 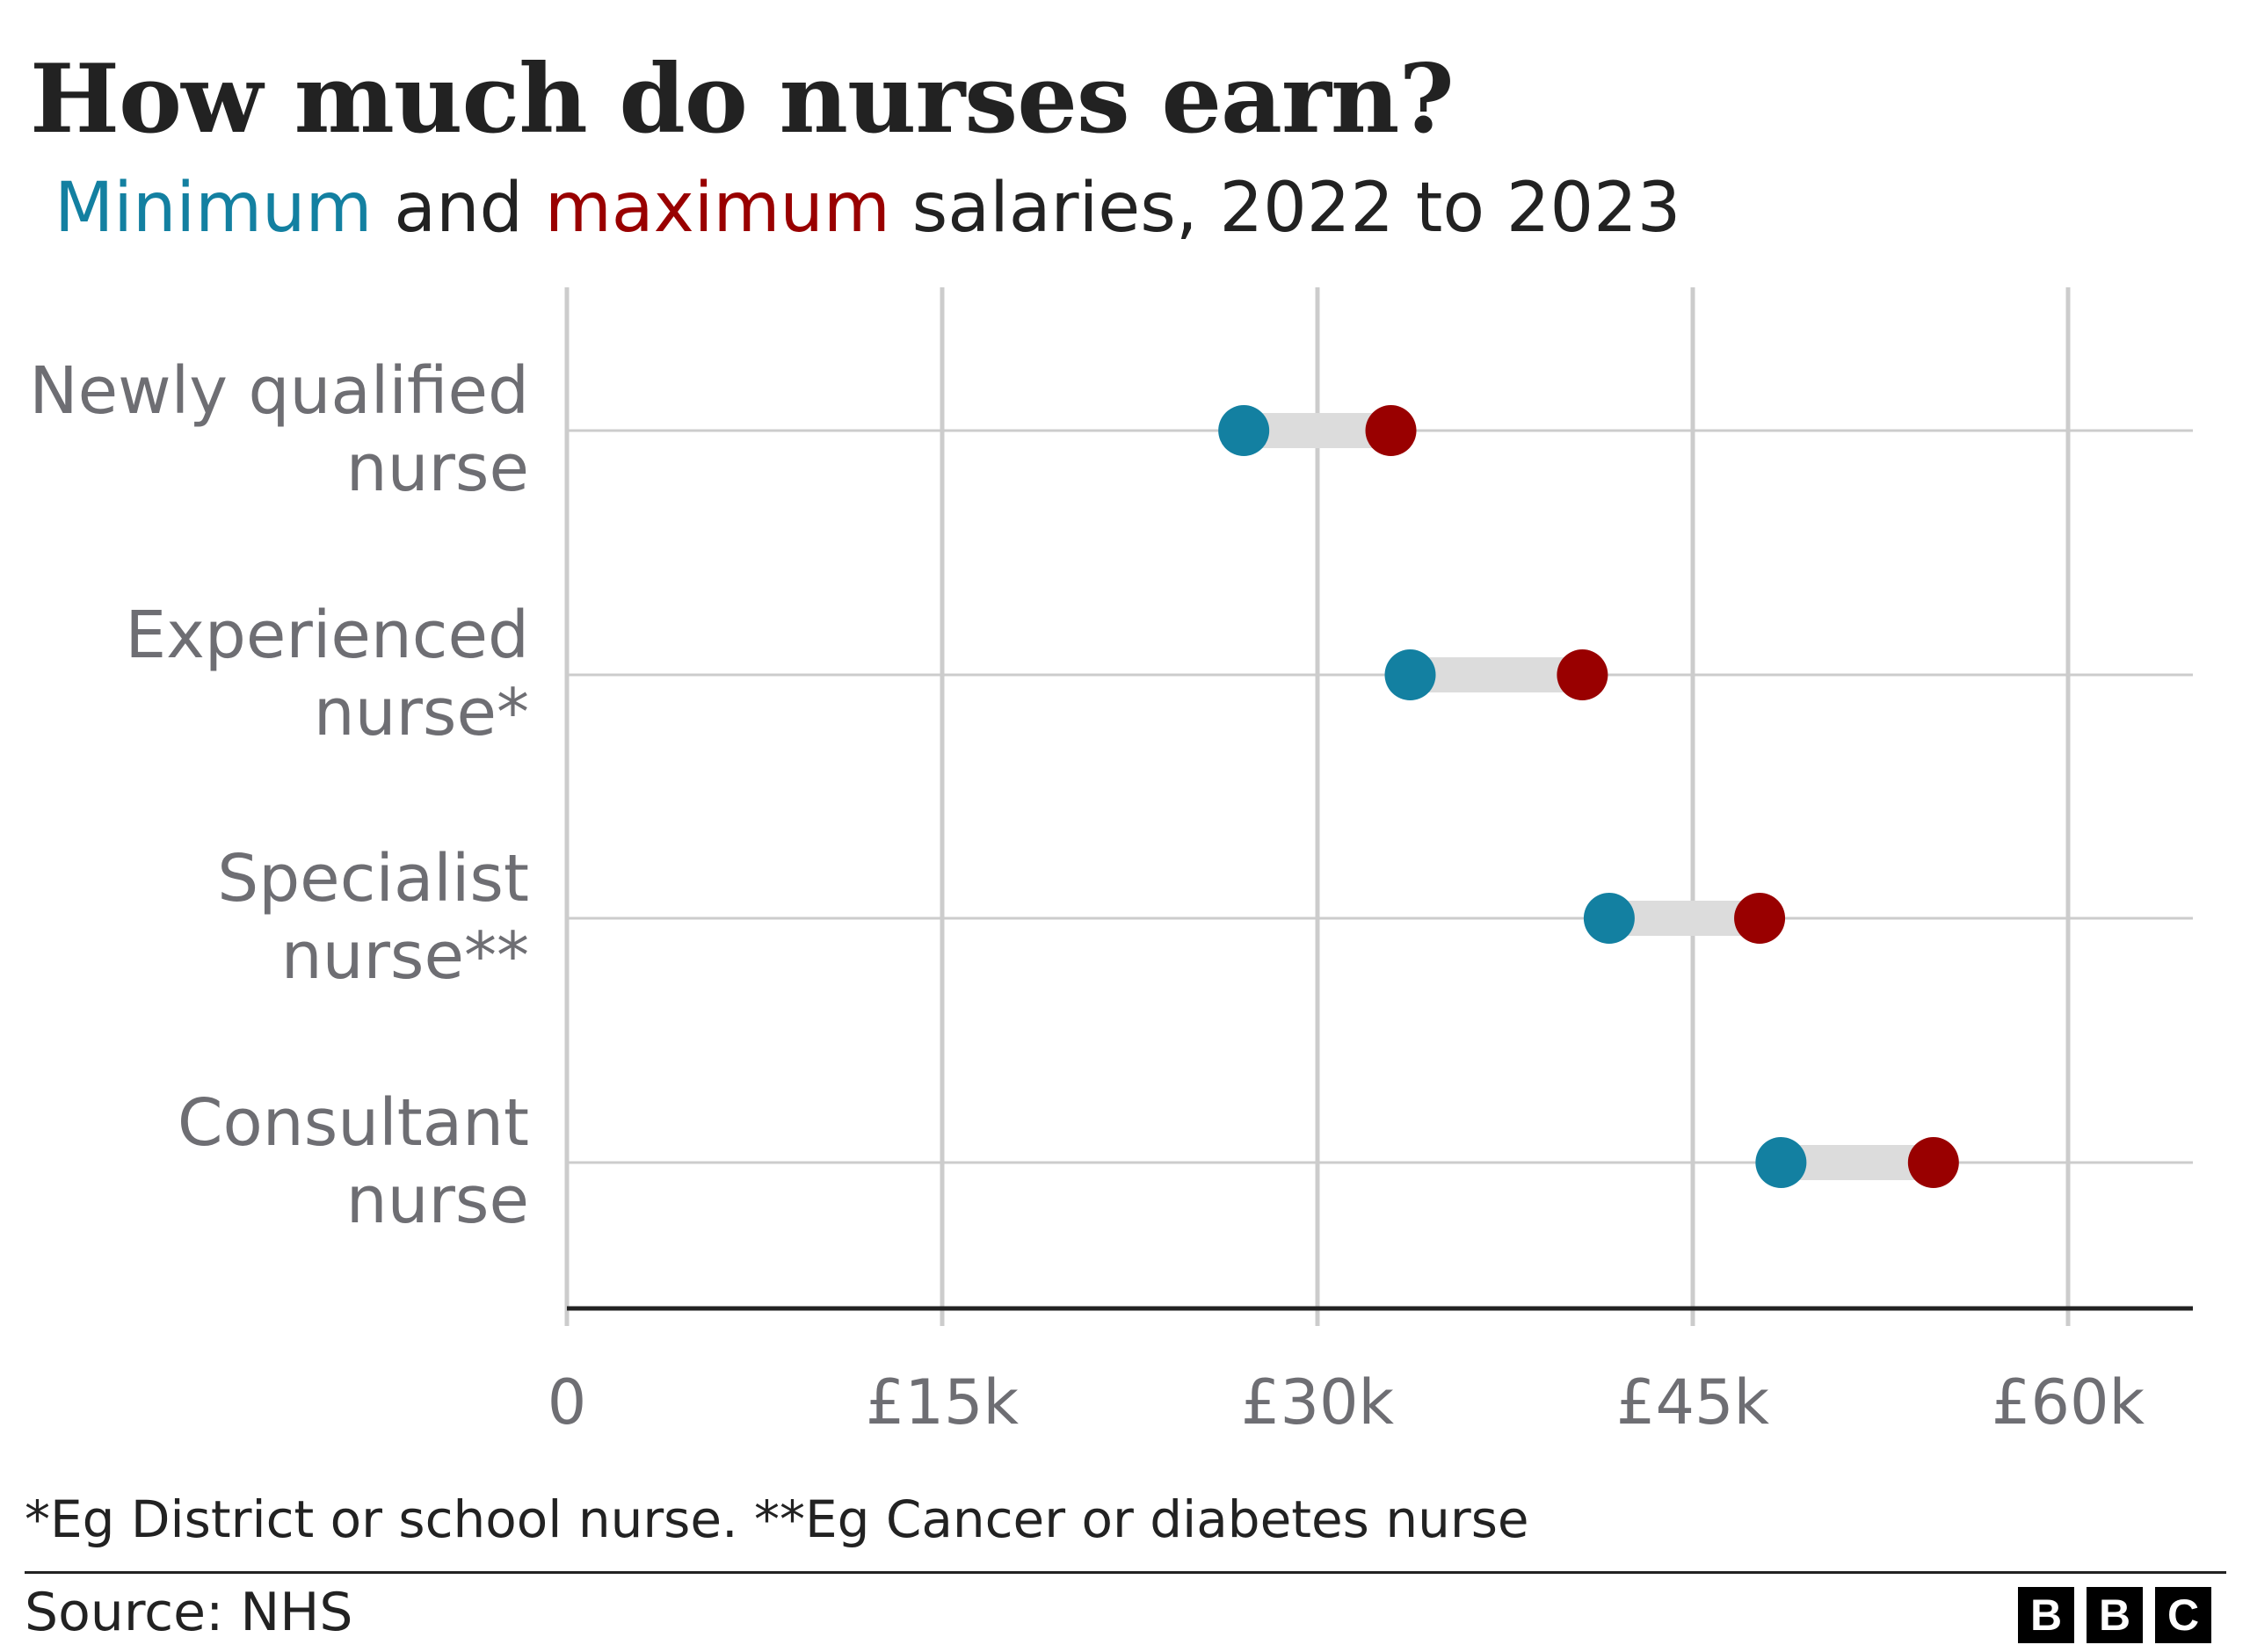 I want to click on category-label: Experienced, so click(x=327, y=635).